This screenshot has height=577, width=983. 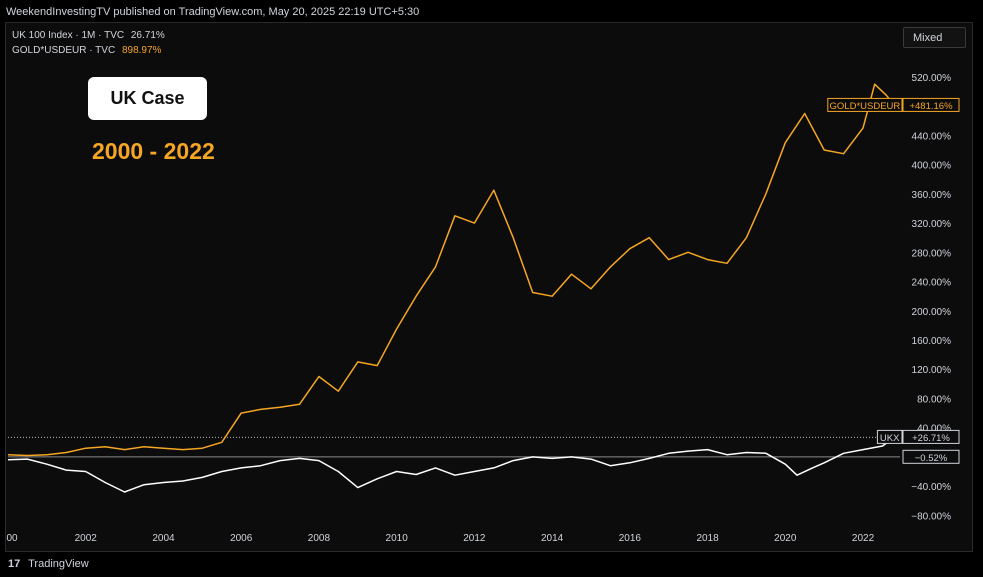 I want to click on y-tick-label: 120.00%, so click(x=932, y=370).